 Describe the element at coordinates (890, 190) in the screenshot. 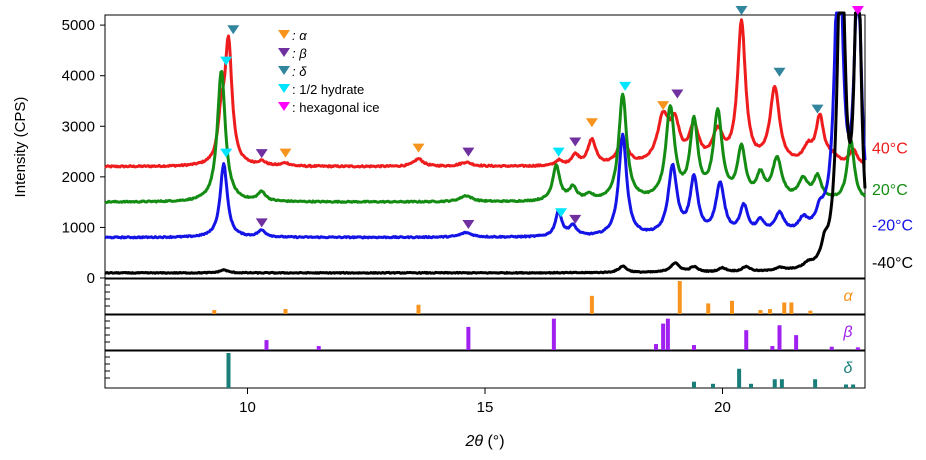

I see `series-label: 20°C` at that location.